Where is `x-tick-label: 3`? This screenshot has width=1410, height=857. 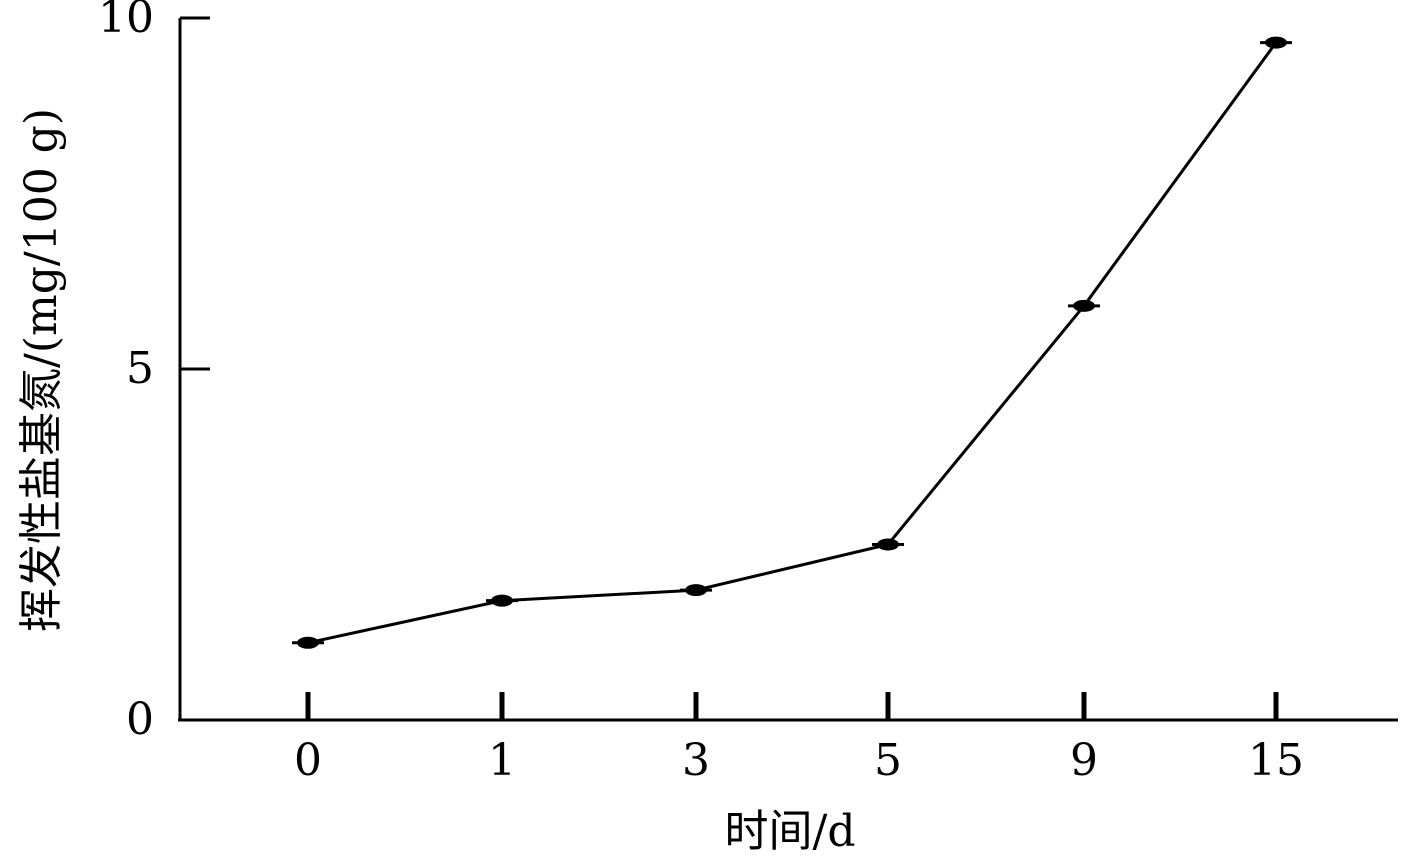 x-tick-label: 3 is located at coordinates (696, 760).